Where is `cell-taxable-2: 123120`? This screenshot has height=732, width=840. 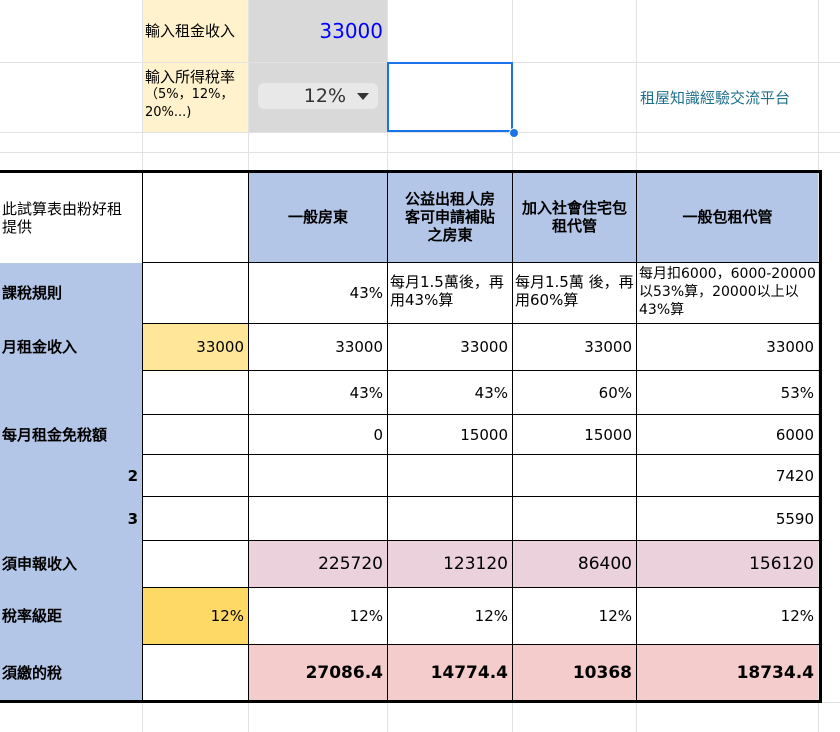
cell-taxable-2: 123120 is located at coordinates (450, 564).